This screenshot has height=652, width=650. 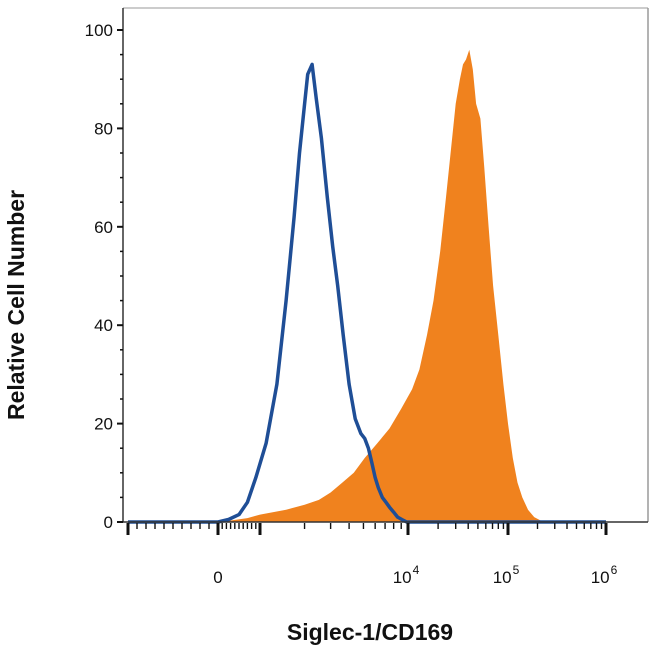 I want to click on x-axis-title: Siglec-1/CD169, so click(x=370, y=632).